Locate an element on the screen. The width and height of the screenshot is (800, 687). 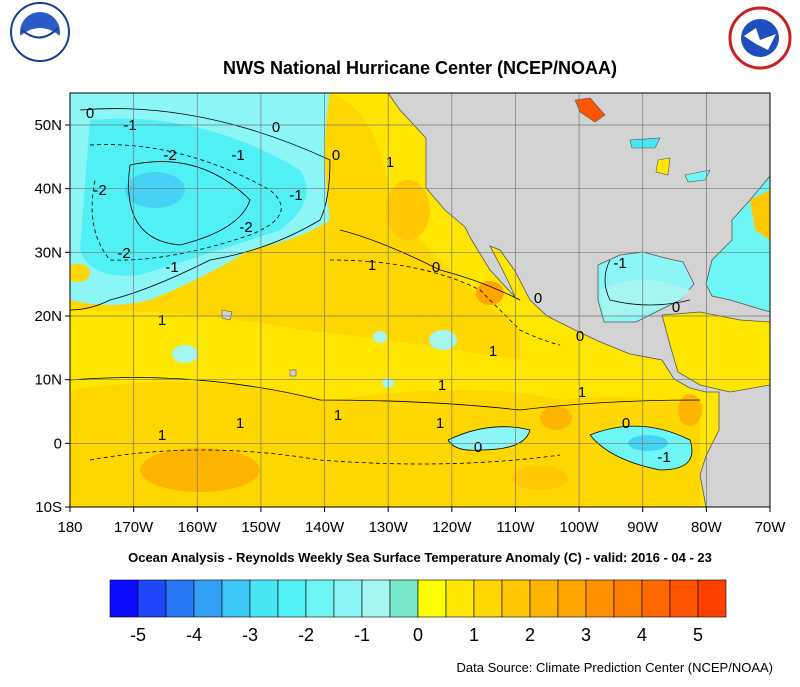
lat-label: 30N is located at coordinates (48, 252).